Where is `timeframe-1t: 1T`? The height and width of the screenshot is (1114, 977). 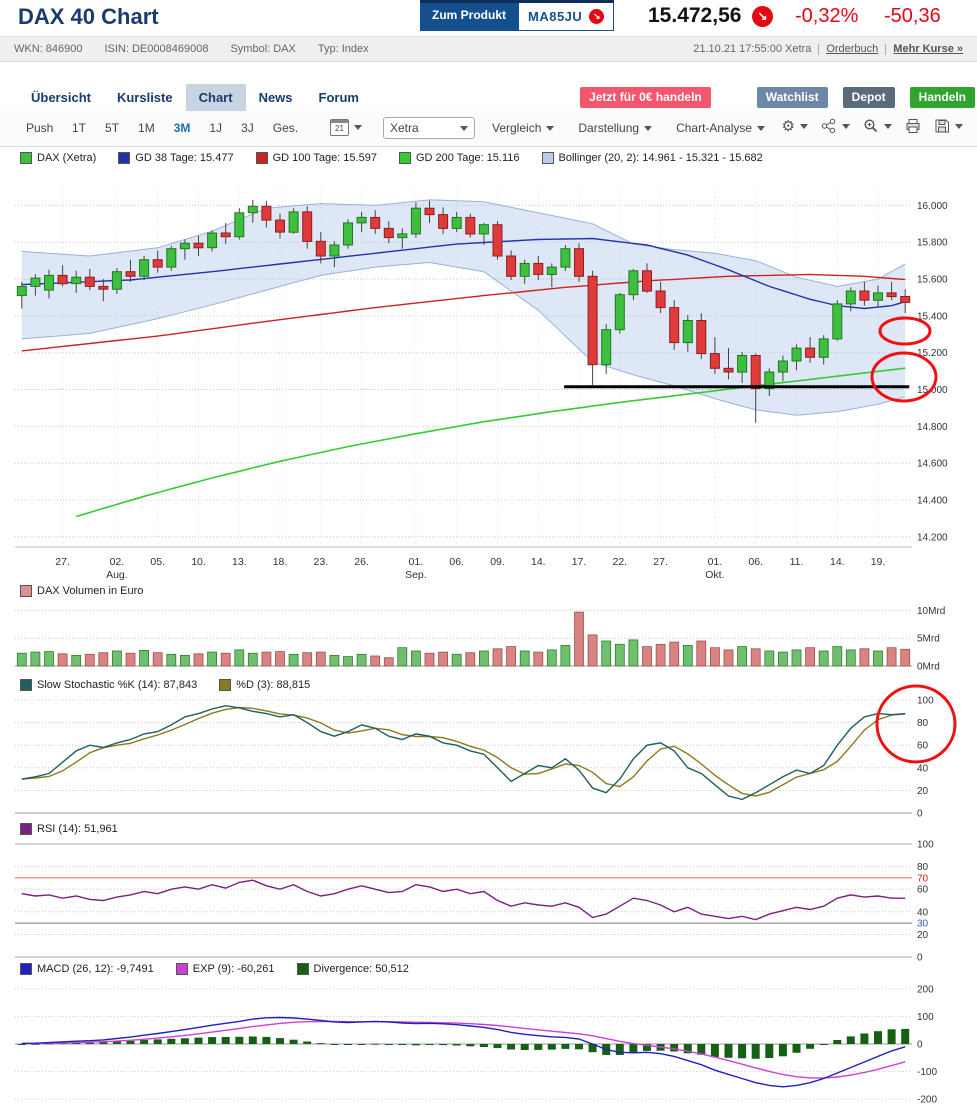 timeframe-1t: 1T is located at coordinates (79, 128).